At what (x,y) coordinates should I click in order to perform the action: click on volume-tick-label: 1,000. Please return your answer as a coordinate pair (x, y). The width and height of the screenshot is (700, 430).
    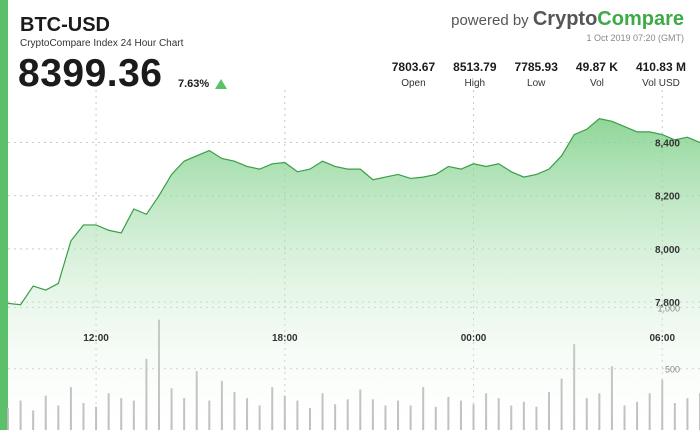
    Looking at the image, I should click on (668, 308).